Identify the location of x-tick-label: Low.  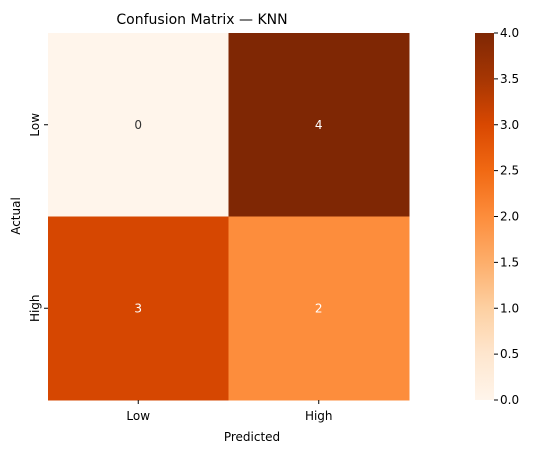
(138, 416).